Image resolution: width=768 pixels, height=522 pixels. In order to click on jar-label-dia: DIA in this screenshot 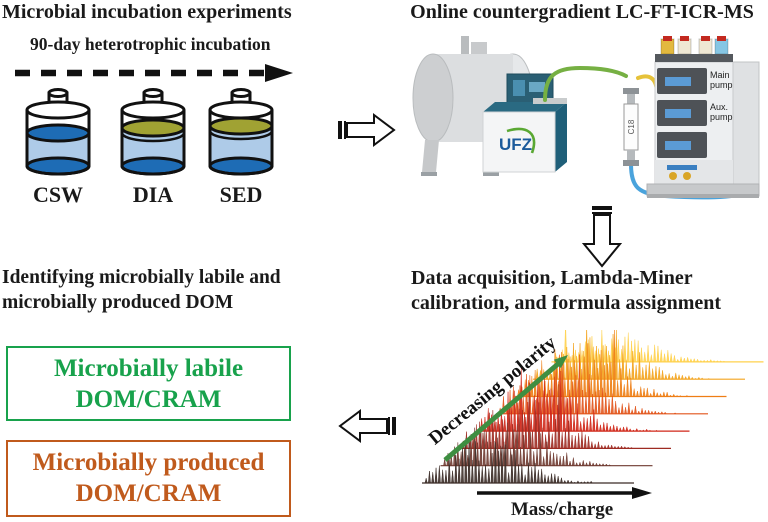, I will do `click(153, 194)`.